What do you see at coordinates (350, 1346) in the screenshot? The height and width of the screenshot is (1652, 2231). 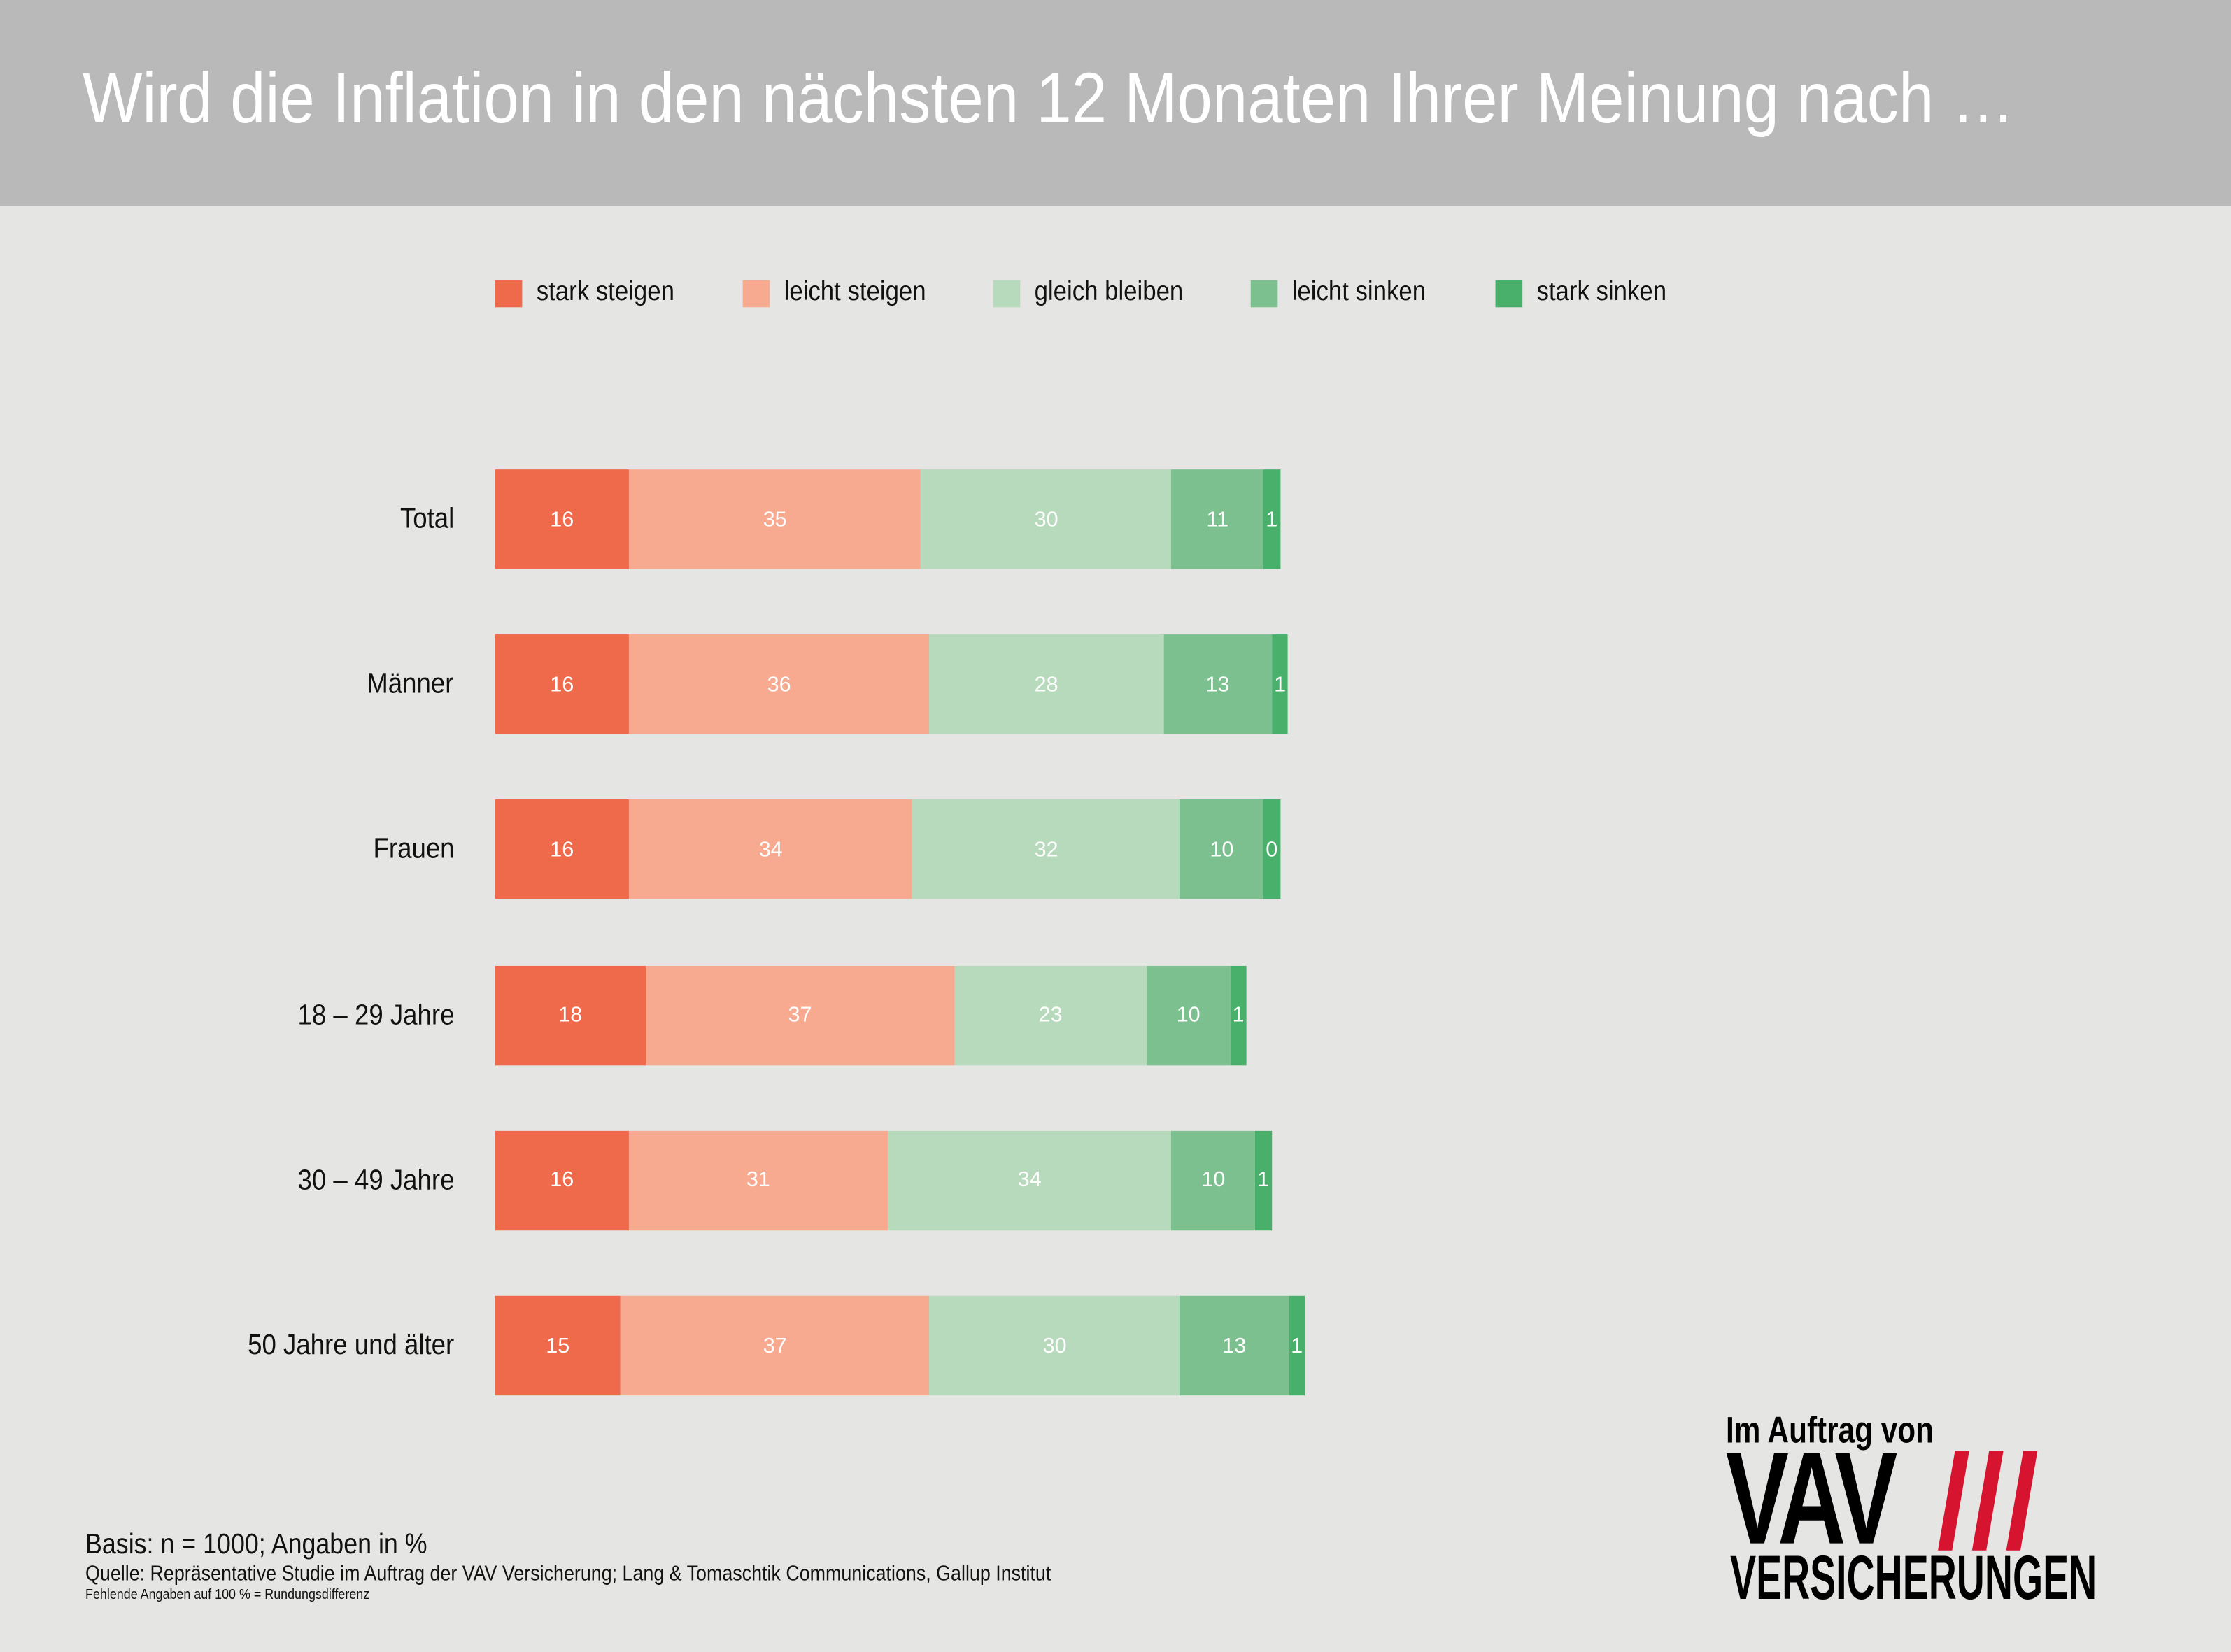 I see `category-label: 50 Jahre und älter` at bounding box center [350, 1346].